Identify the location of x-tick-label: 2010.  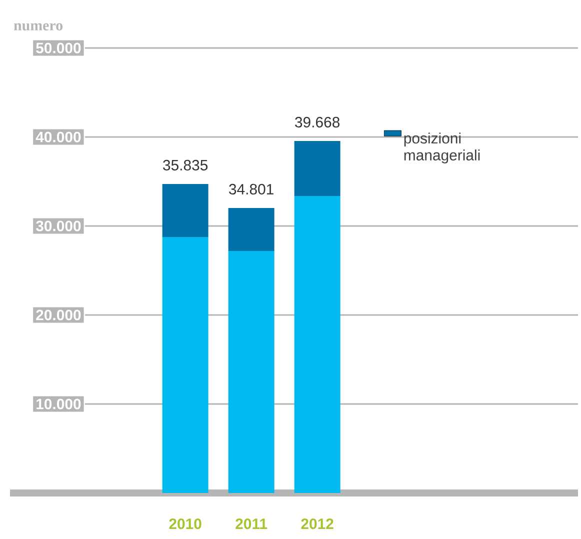
(185, 524).